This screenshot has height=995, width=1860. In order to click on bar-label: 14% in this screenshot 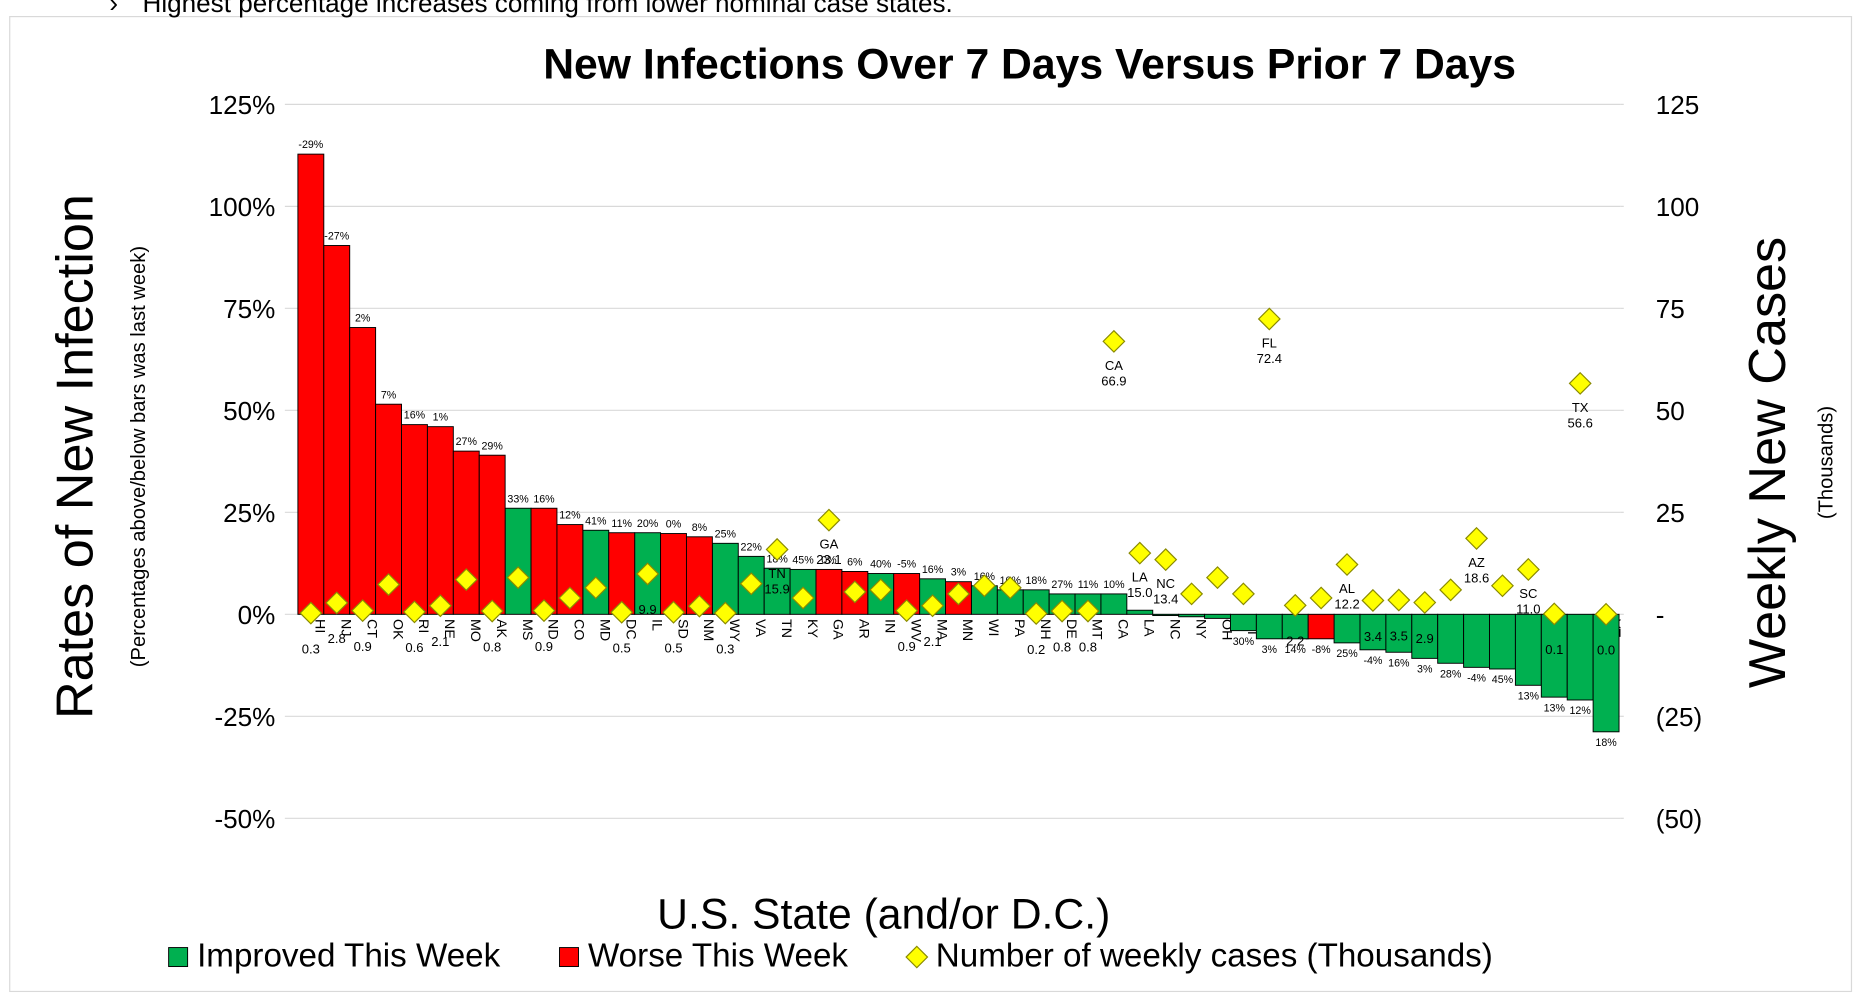, I will do `click(1296, 650)`.